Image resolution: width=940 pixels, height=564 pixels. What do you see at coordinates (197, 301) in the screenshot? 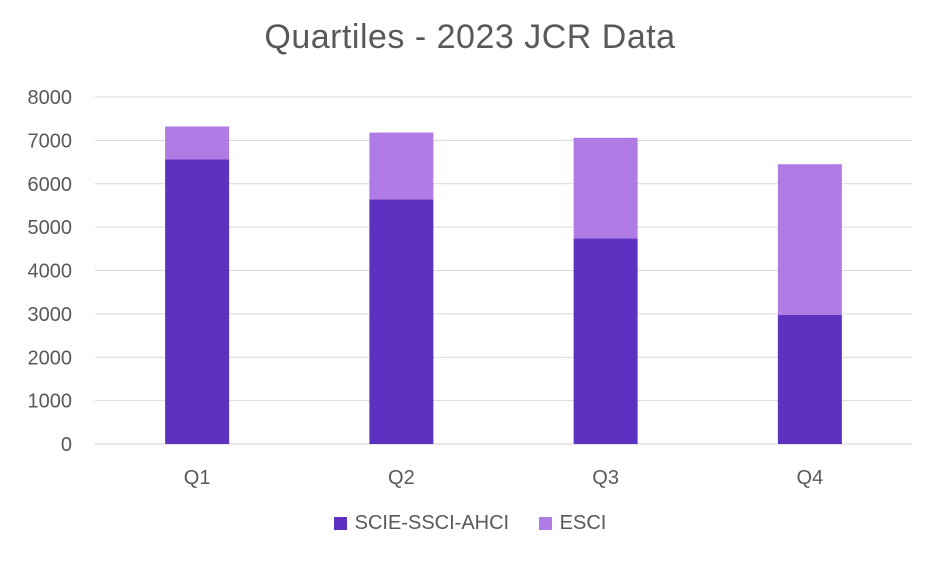
I see `bar-q1-scie-ssci-ahci` at bounding box center [197, 301].